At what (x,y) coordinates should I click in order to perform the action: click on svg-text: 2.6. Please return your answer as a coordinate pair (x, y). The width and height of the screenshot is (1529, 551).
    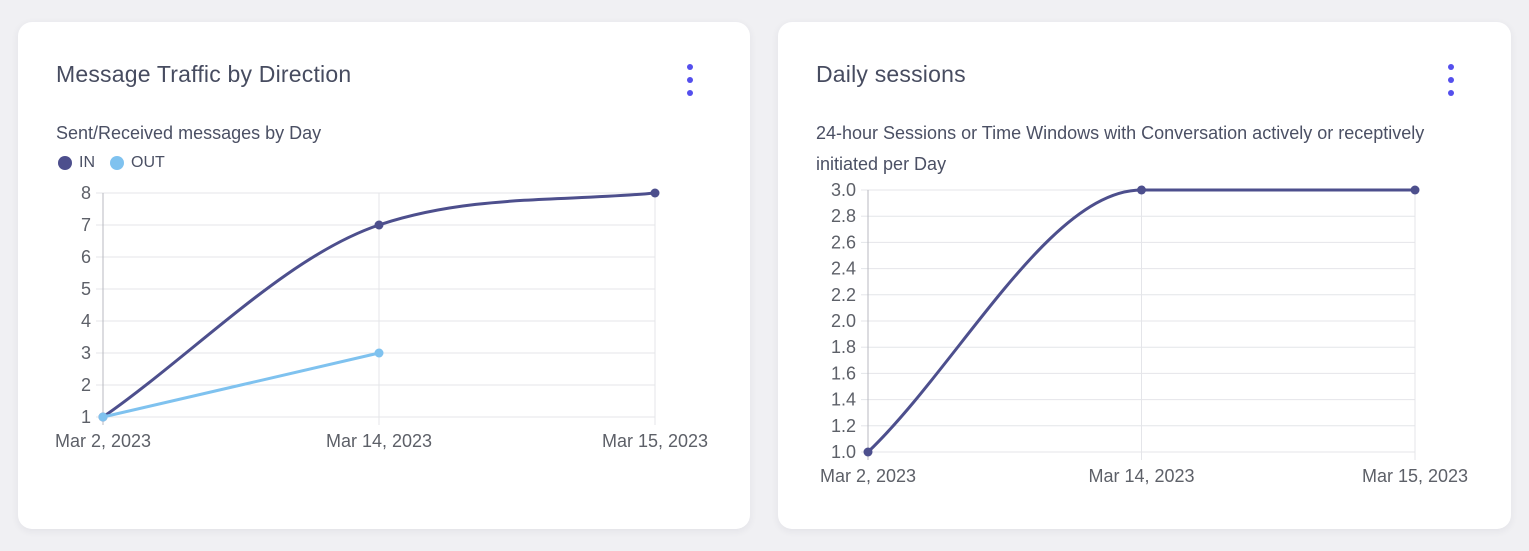
    Looking at the image, I should click on (843, 242).